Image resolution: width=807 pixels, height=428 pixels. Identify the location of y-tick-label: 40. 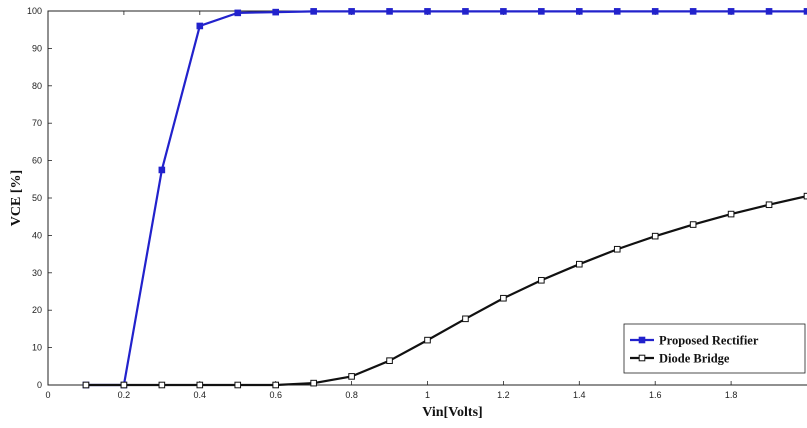
(37, 235).